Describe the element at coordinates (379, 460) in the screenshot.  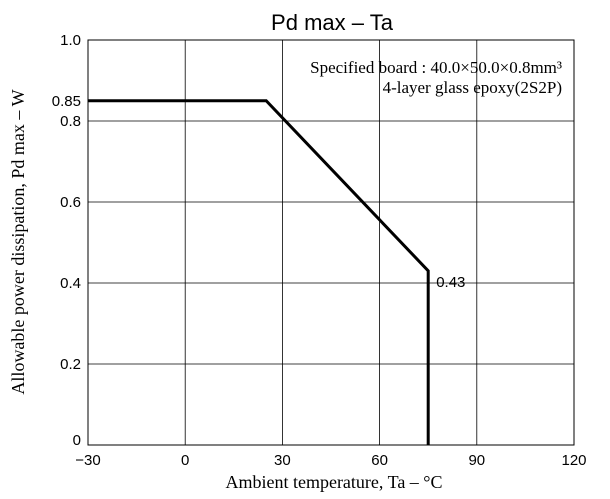
I see `x-tick-label: 60` at that location.